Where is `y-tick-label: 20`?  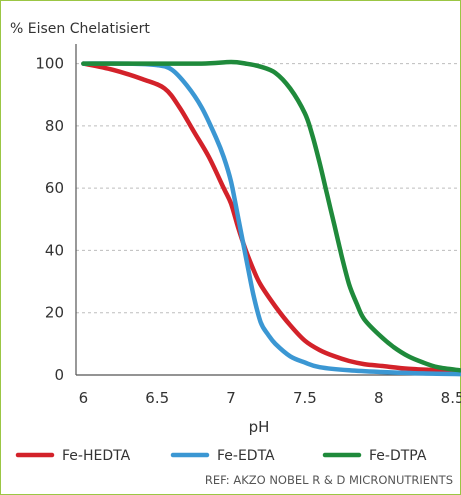 y-tick-label: 20 is located at coordinates (54, 313).